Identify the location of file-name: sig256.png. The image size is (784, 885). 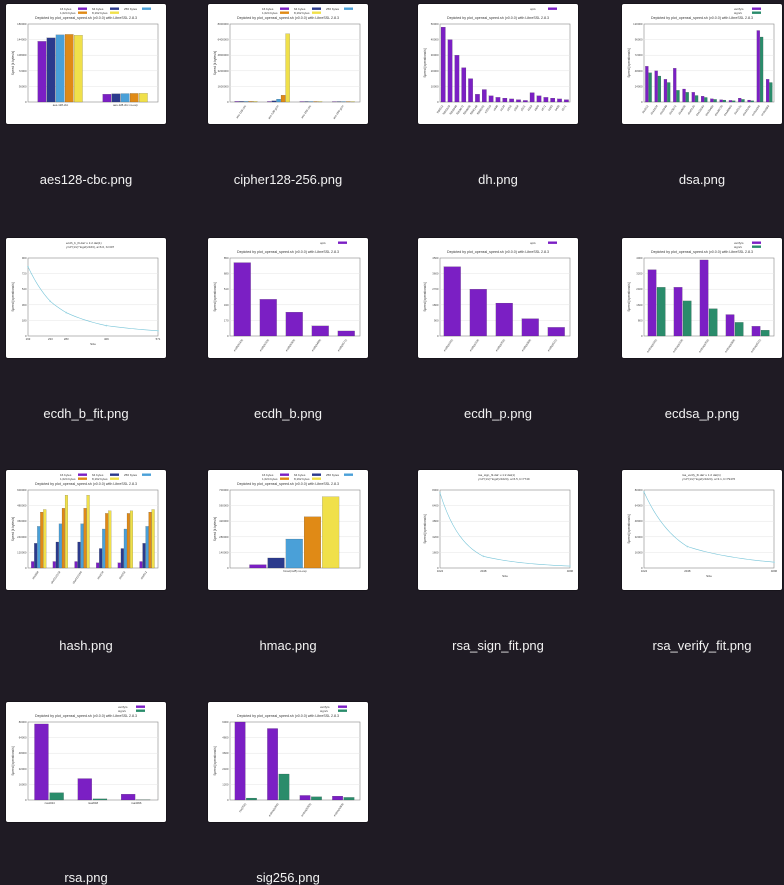
(288, 877).